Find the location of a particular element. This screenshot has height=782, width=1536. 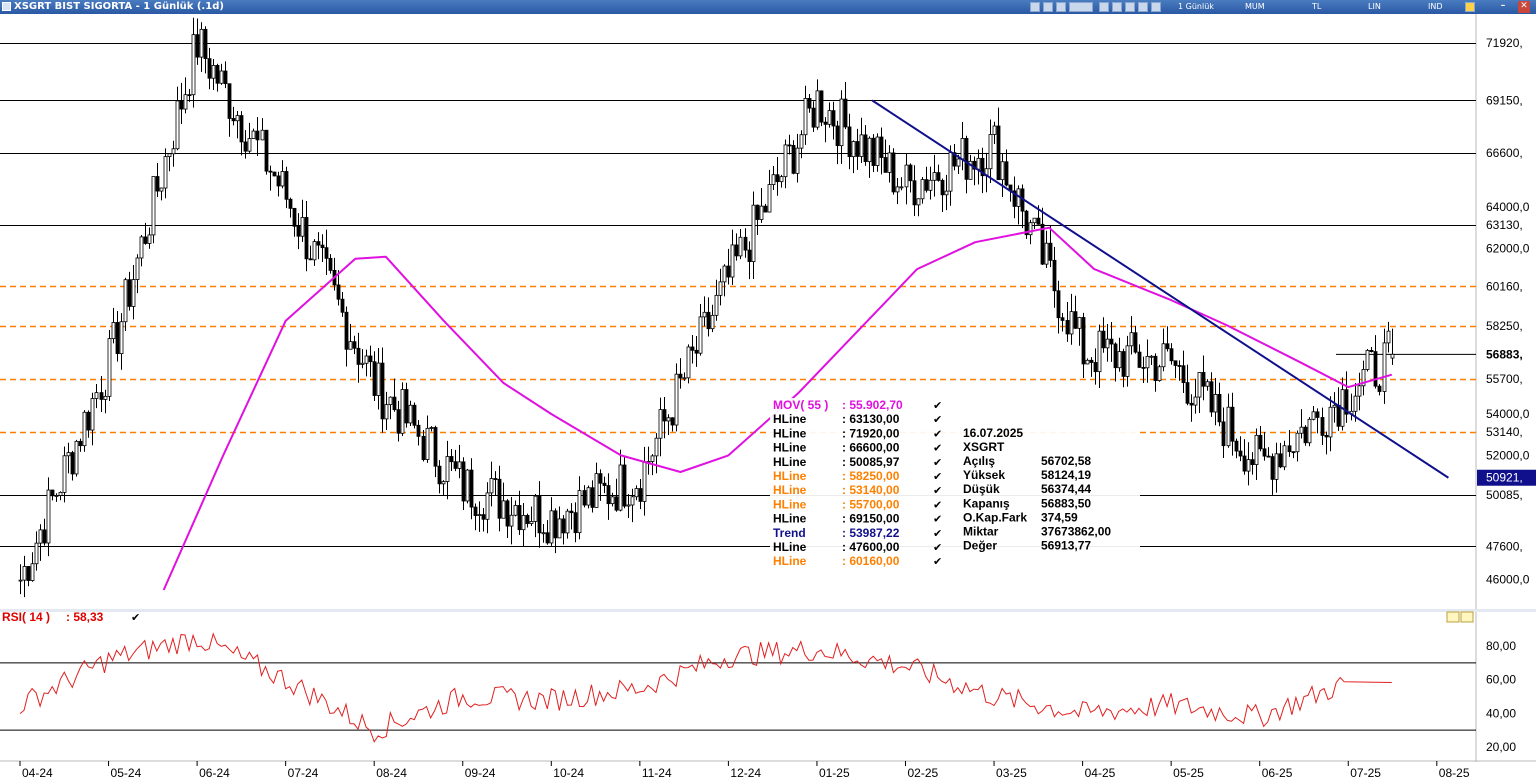

scale-selector: LIN is located at coordinates (1374, 6).